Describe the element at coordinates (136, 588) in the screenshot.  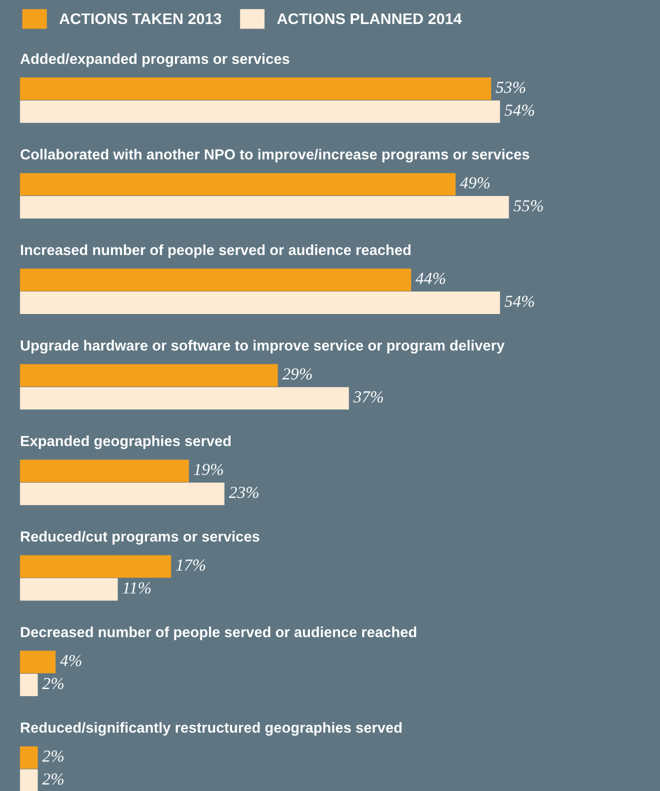
I see `data-label: 11%` at that location.